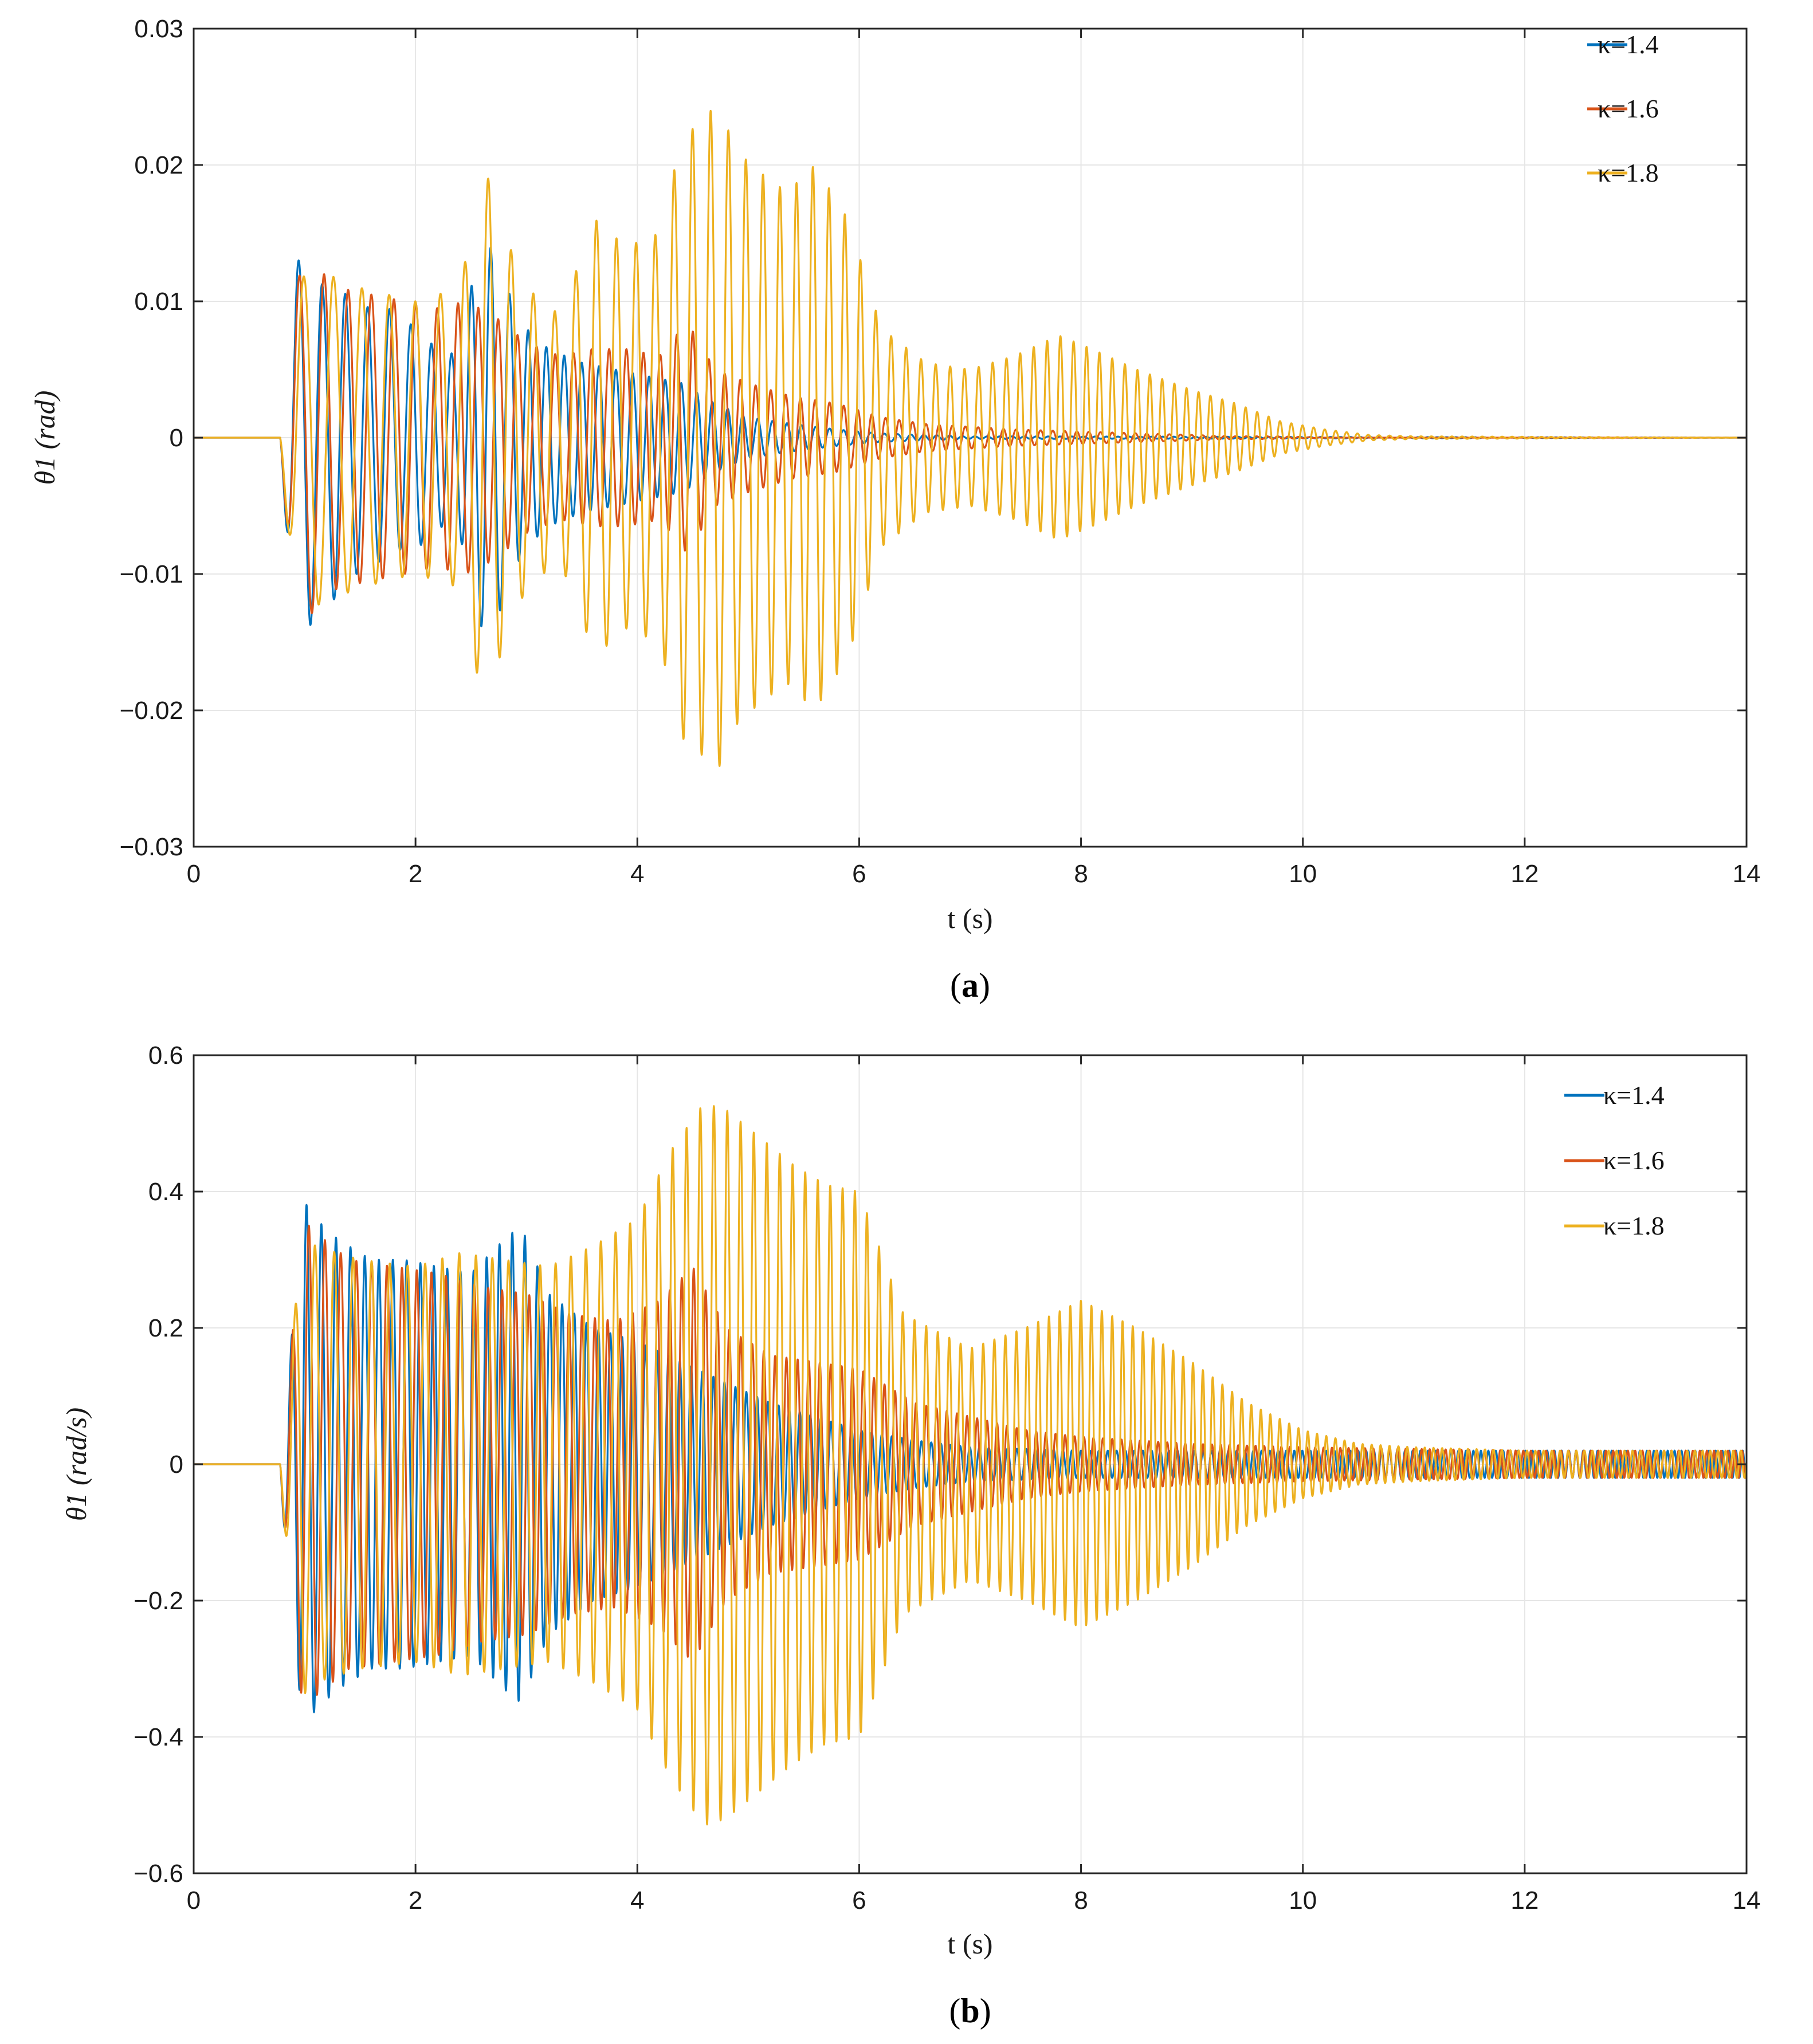  I want to click on panel-label: (a), so click(970, 985).